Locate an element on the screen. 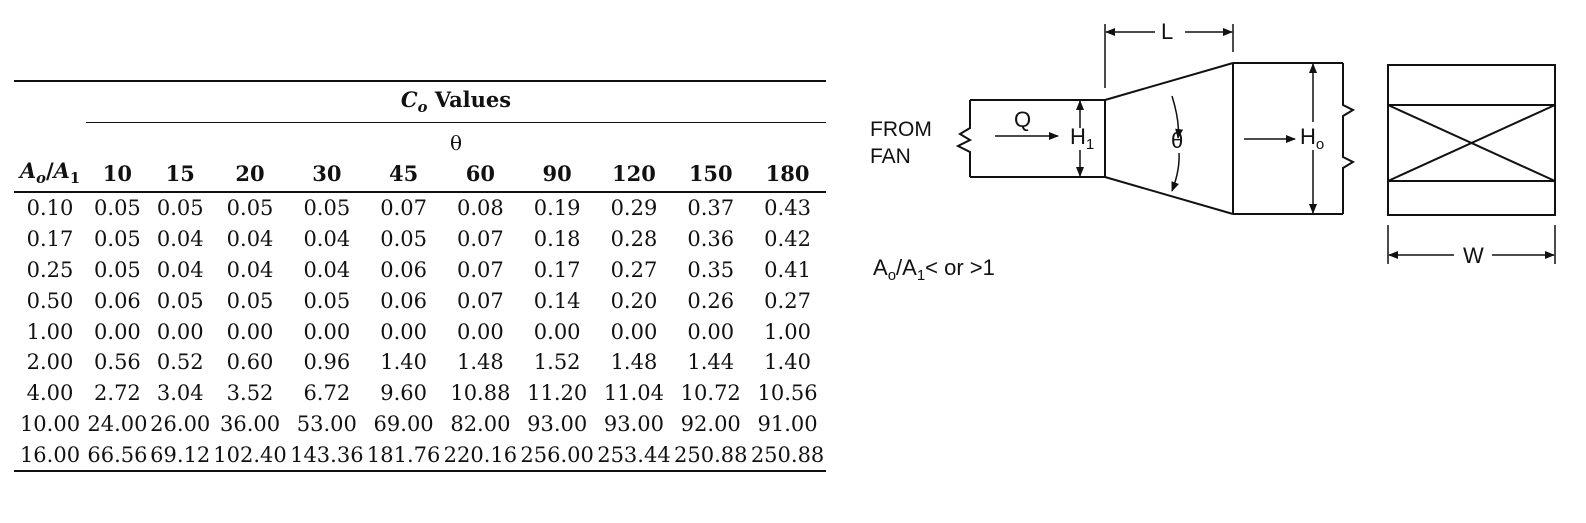 Image resolution: width=1586 pixels, height=523 pixels. section-cross-line-b is located at coordinates (1471, 143).